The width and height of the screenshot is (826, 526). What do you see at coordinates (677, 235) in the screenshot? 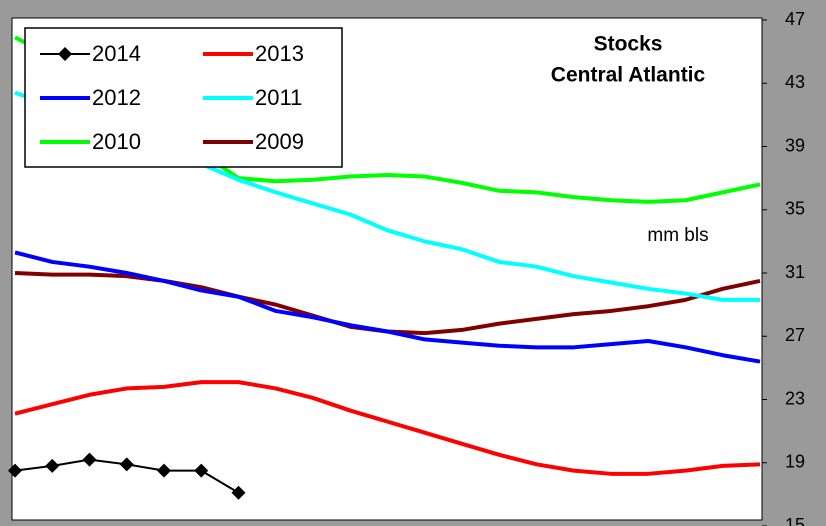
I see `unit-annotation: mm bls` at bounding box center [677, 235].